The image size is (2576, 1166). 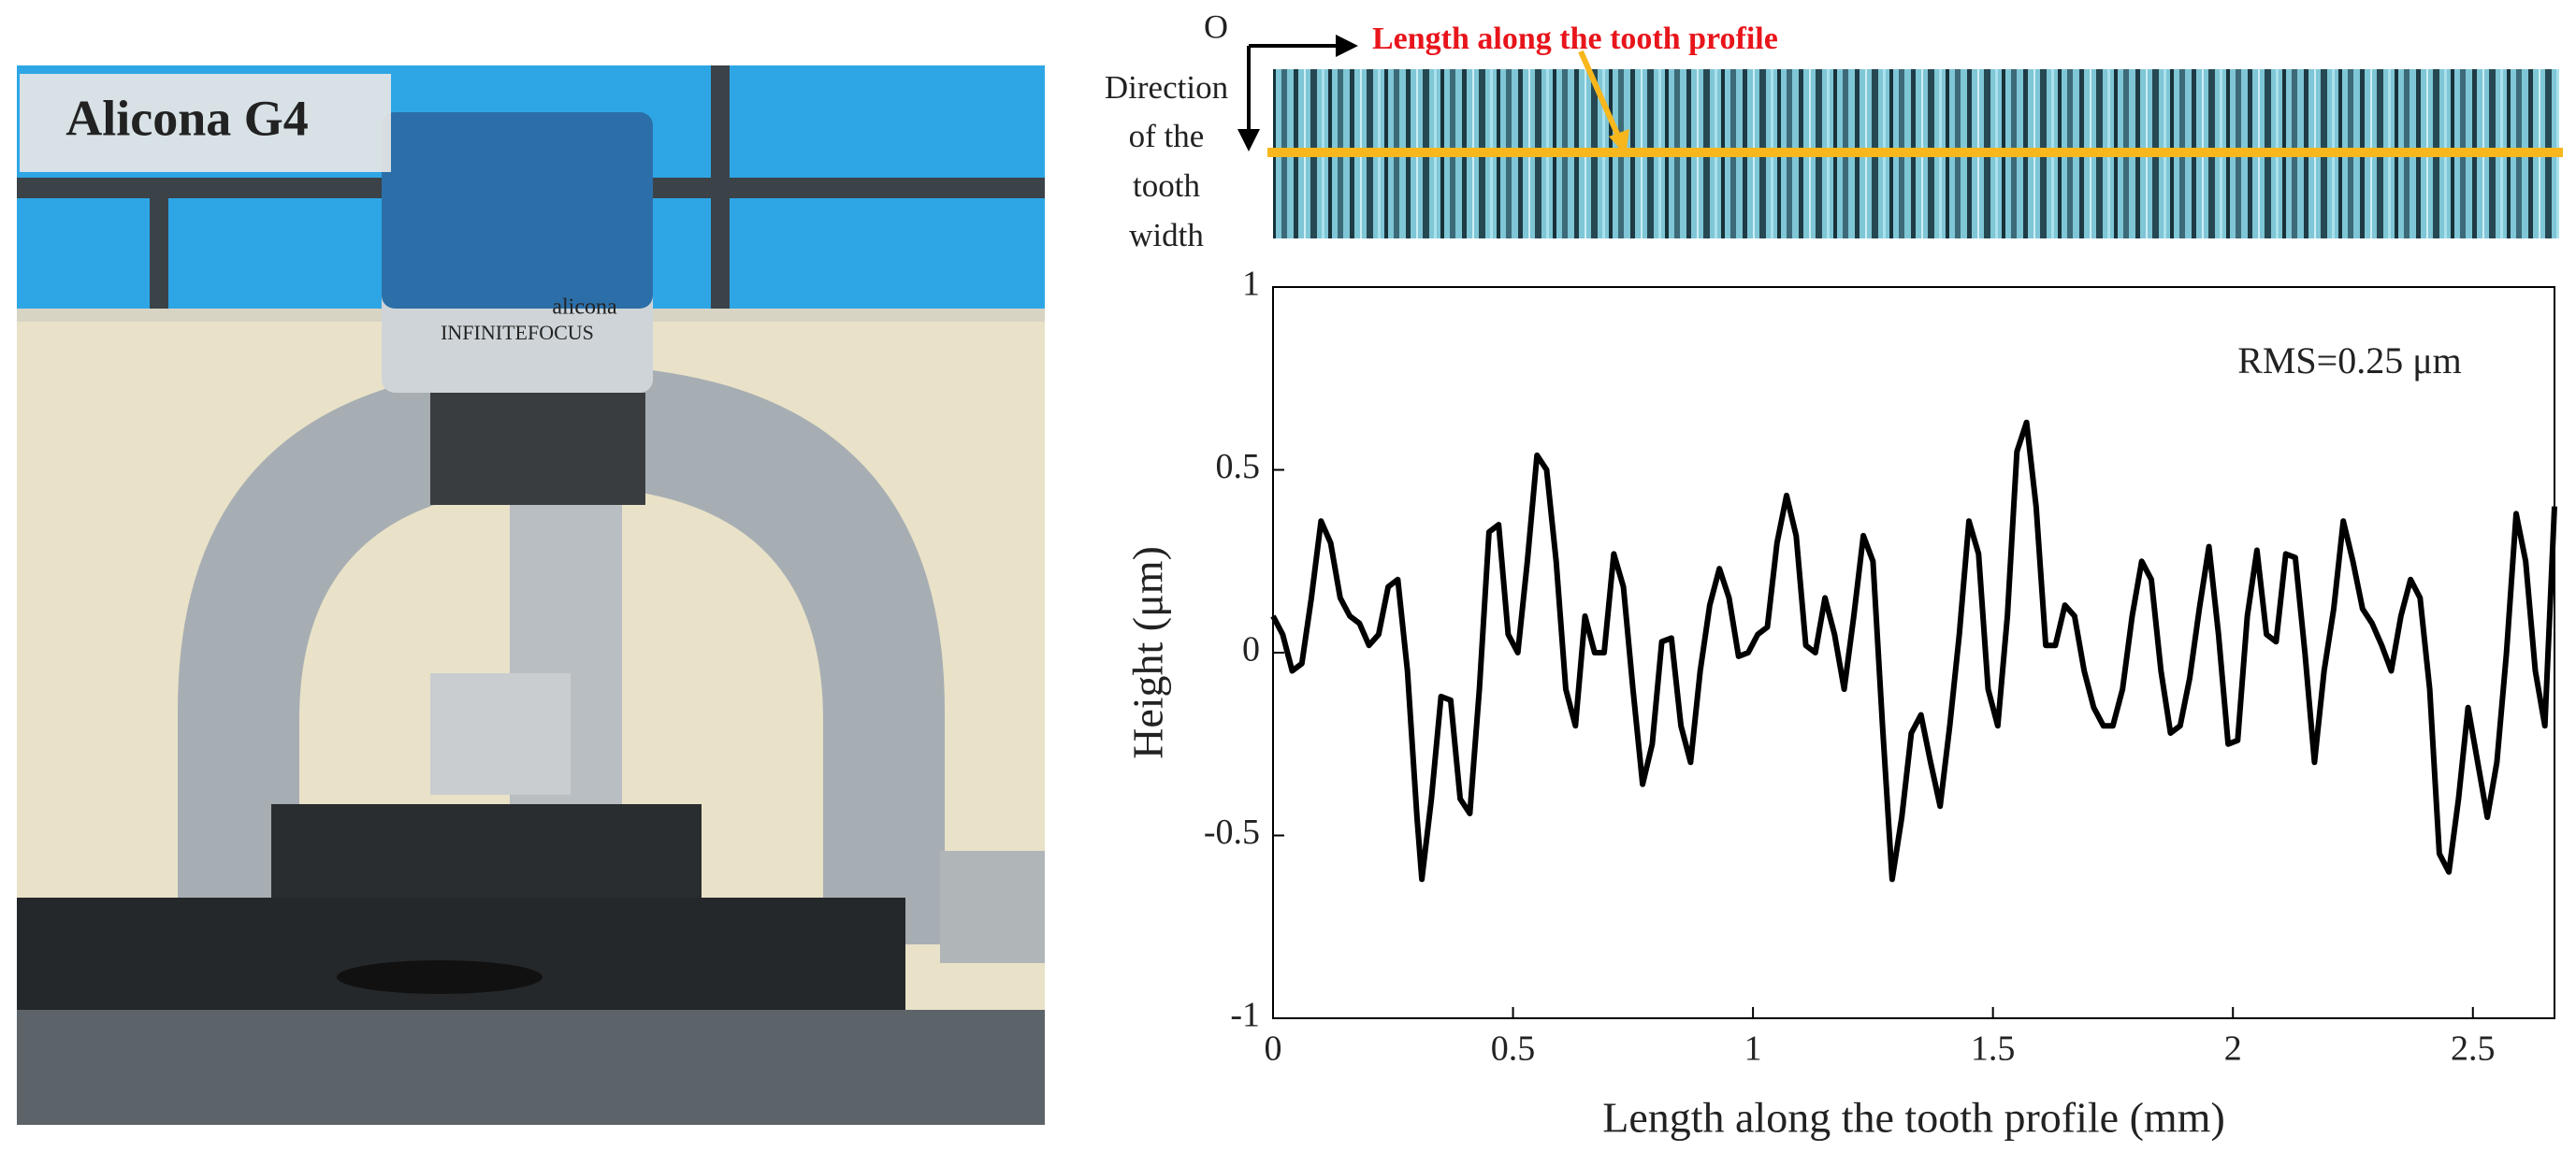 I want to click on direction-label: tooth, so click(x=1166, y=185).